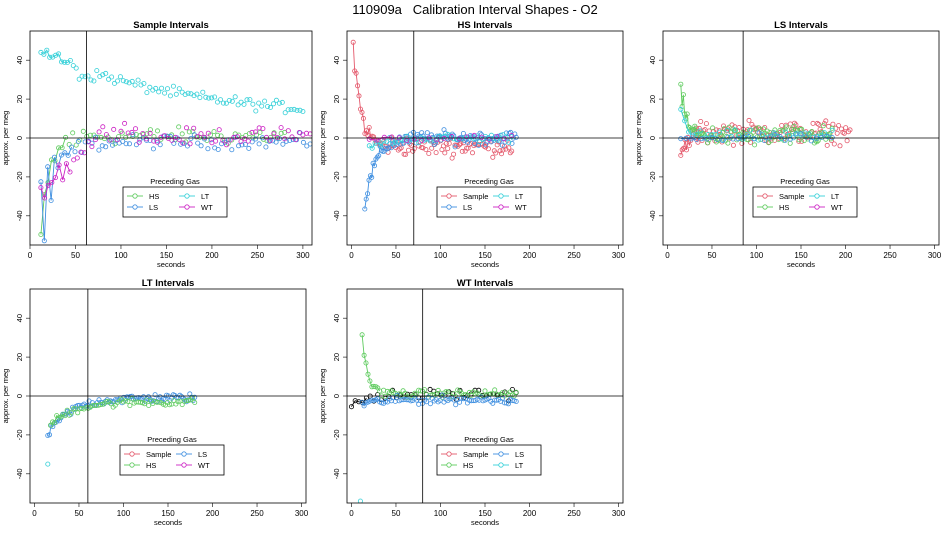 This screenshot has width=950, height=550. I want to click on x-tick-label: 200, so click(530, 513).